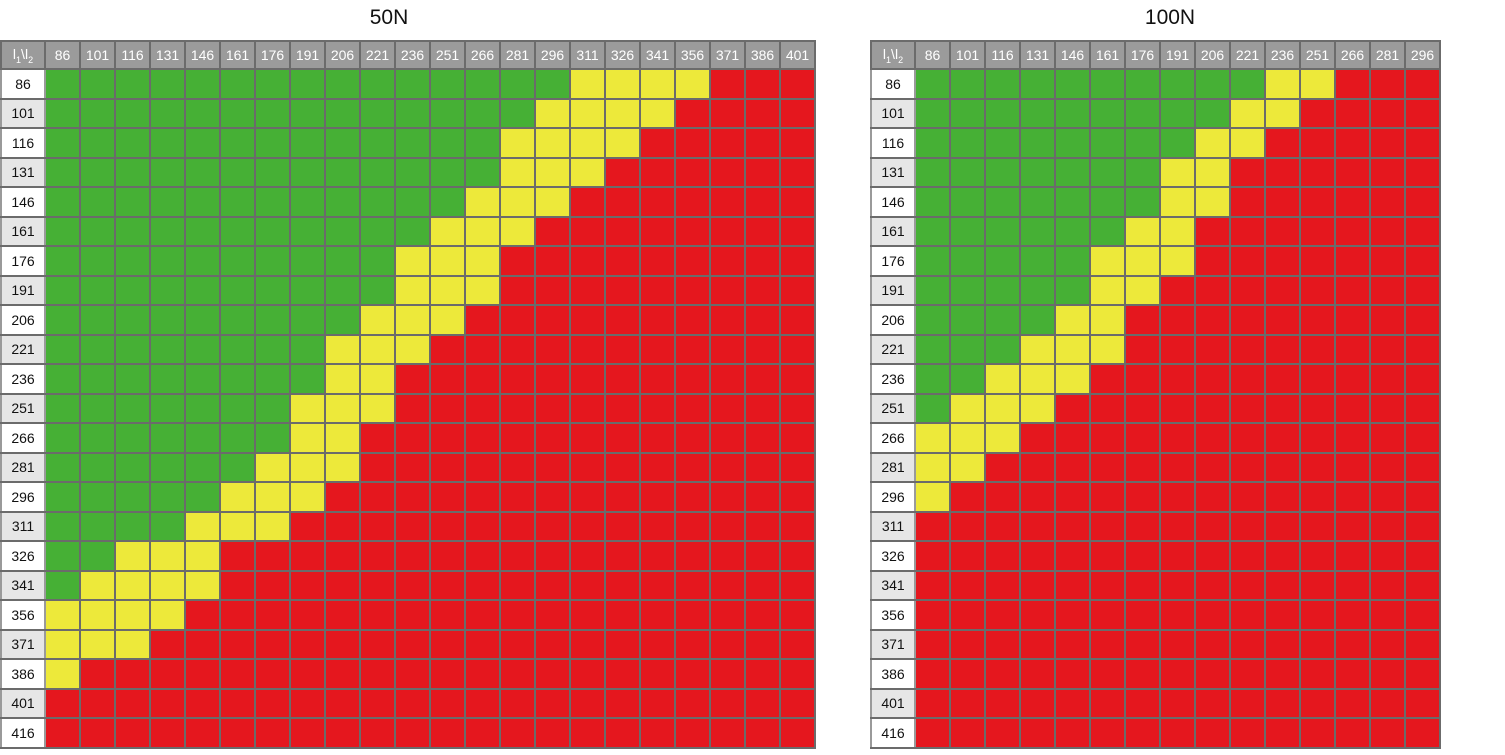  Describe the element at coordinates (1155, 113) in the screenshot. I see `table-row: 101` at that location.